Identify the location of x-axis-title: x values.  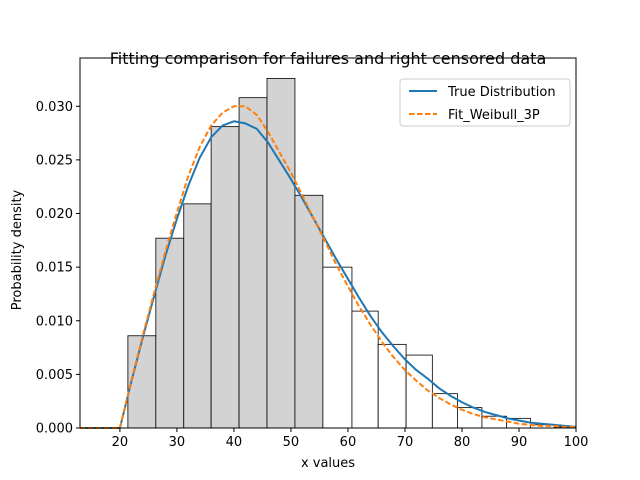
(328, 463).